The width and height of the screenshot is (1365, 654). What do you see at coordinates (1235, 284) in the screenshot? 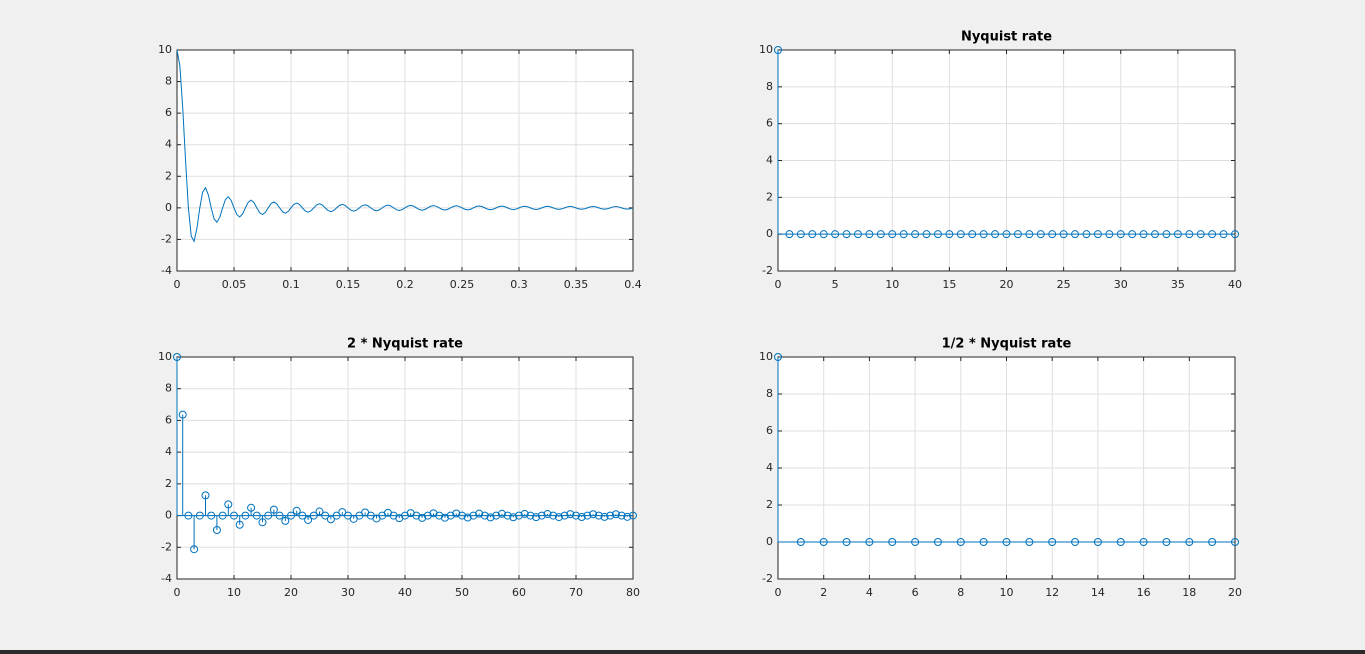
I see `x-tick-label: 40` at bounding box center [1235, 284].